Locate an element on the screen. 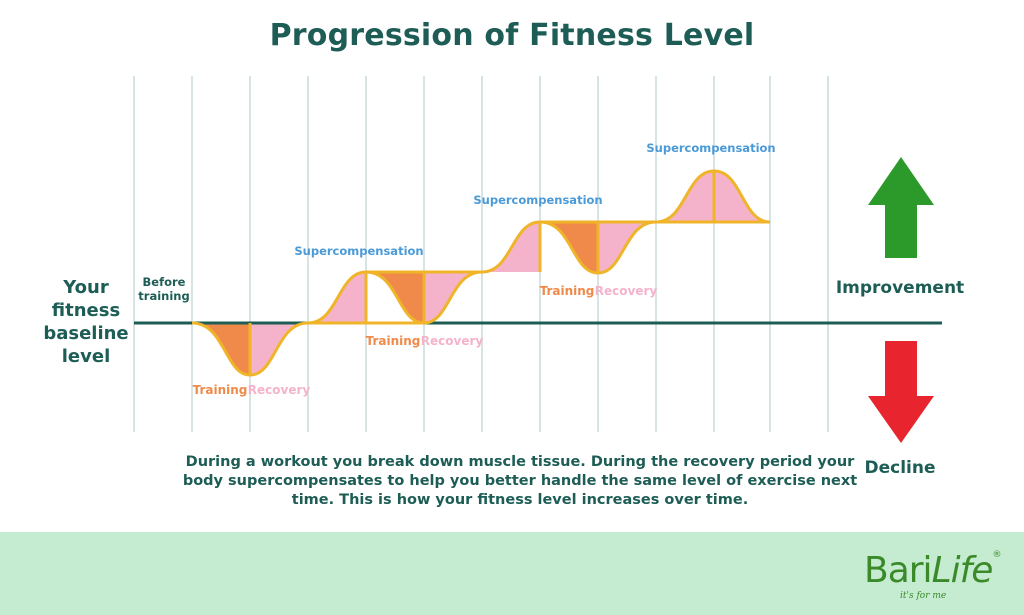  brand-logo: BariLife® it's for me is located at coordinates (932, 578).